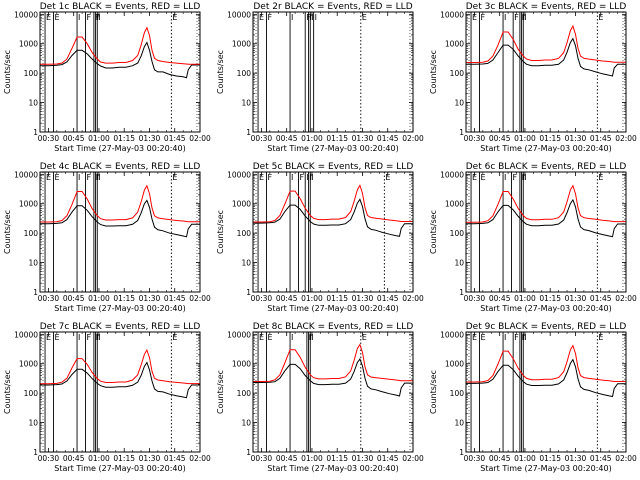 This screenshot has height=480, width=640. What do you see at coordinates (333, 327) in the screenshot?
I see `panel-title: Det 8c BLACK = Events, RED = LLD` at bounding box center [333, 327].